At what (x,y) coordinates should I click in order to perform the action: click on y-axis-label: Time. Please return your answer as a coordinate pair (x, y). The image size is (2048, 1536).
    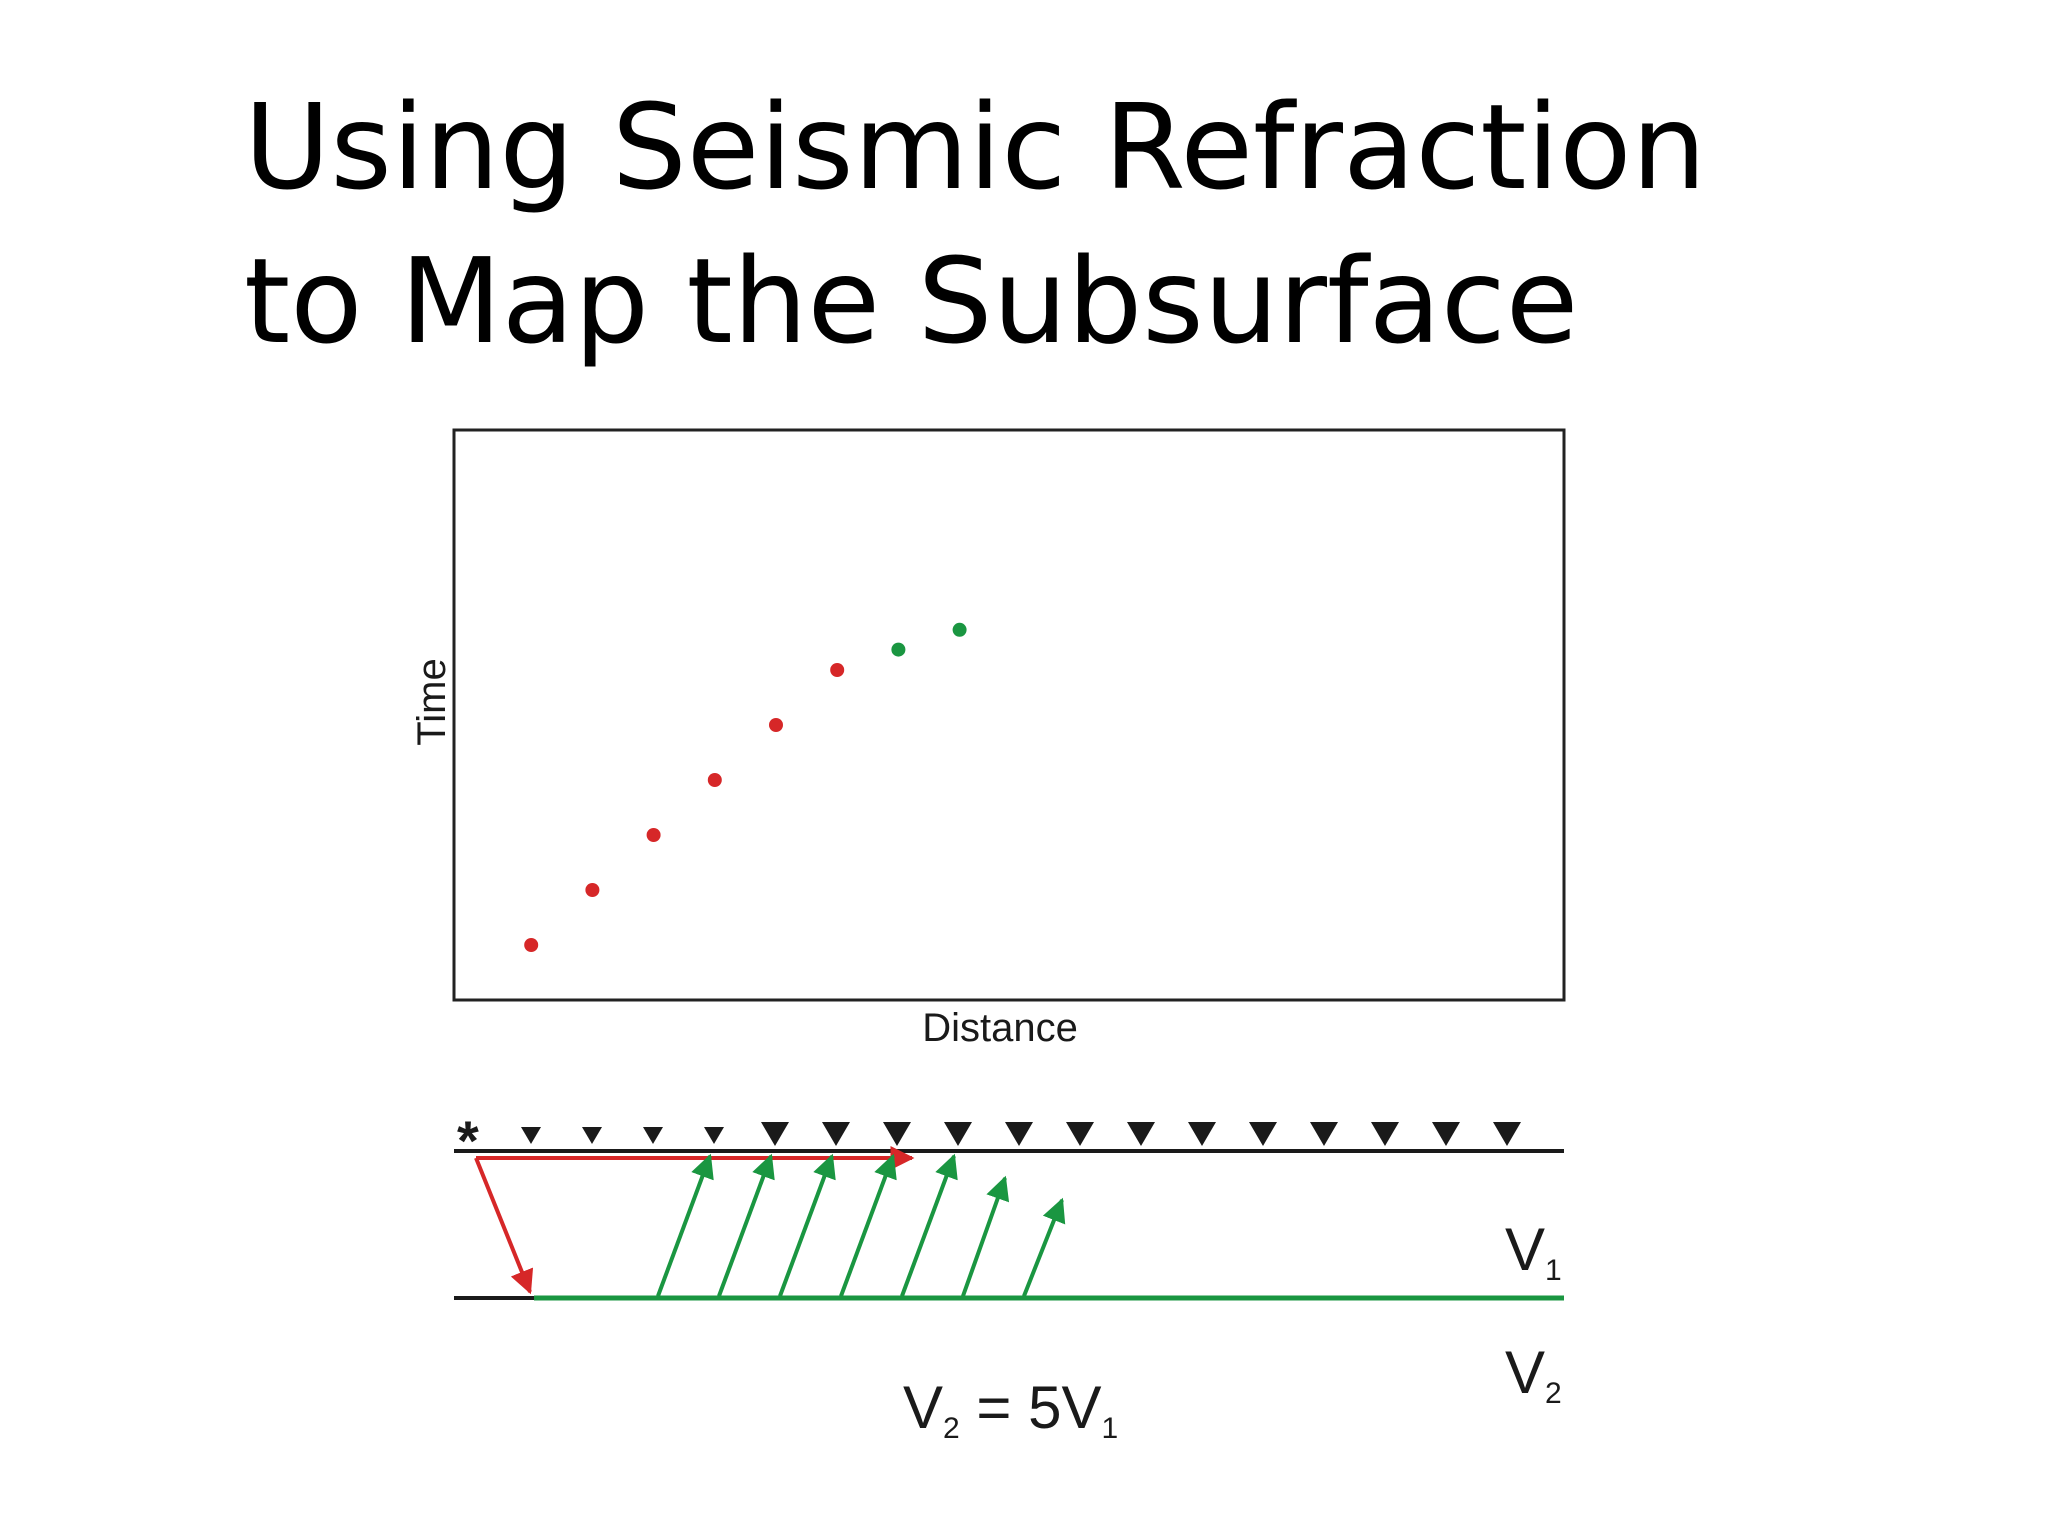
    Looking at the image, I should click on (432, 701).